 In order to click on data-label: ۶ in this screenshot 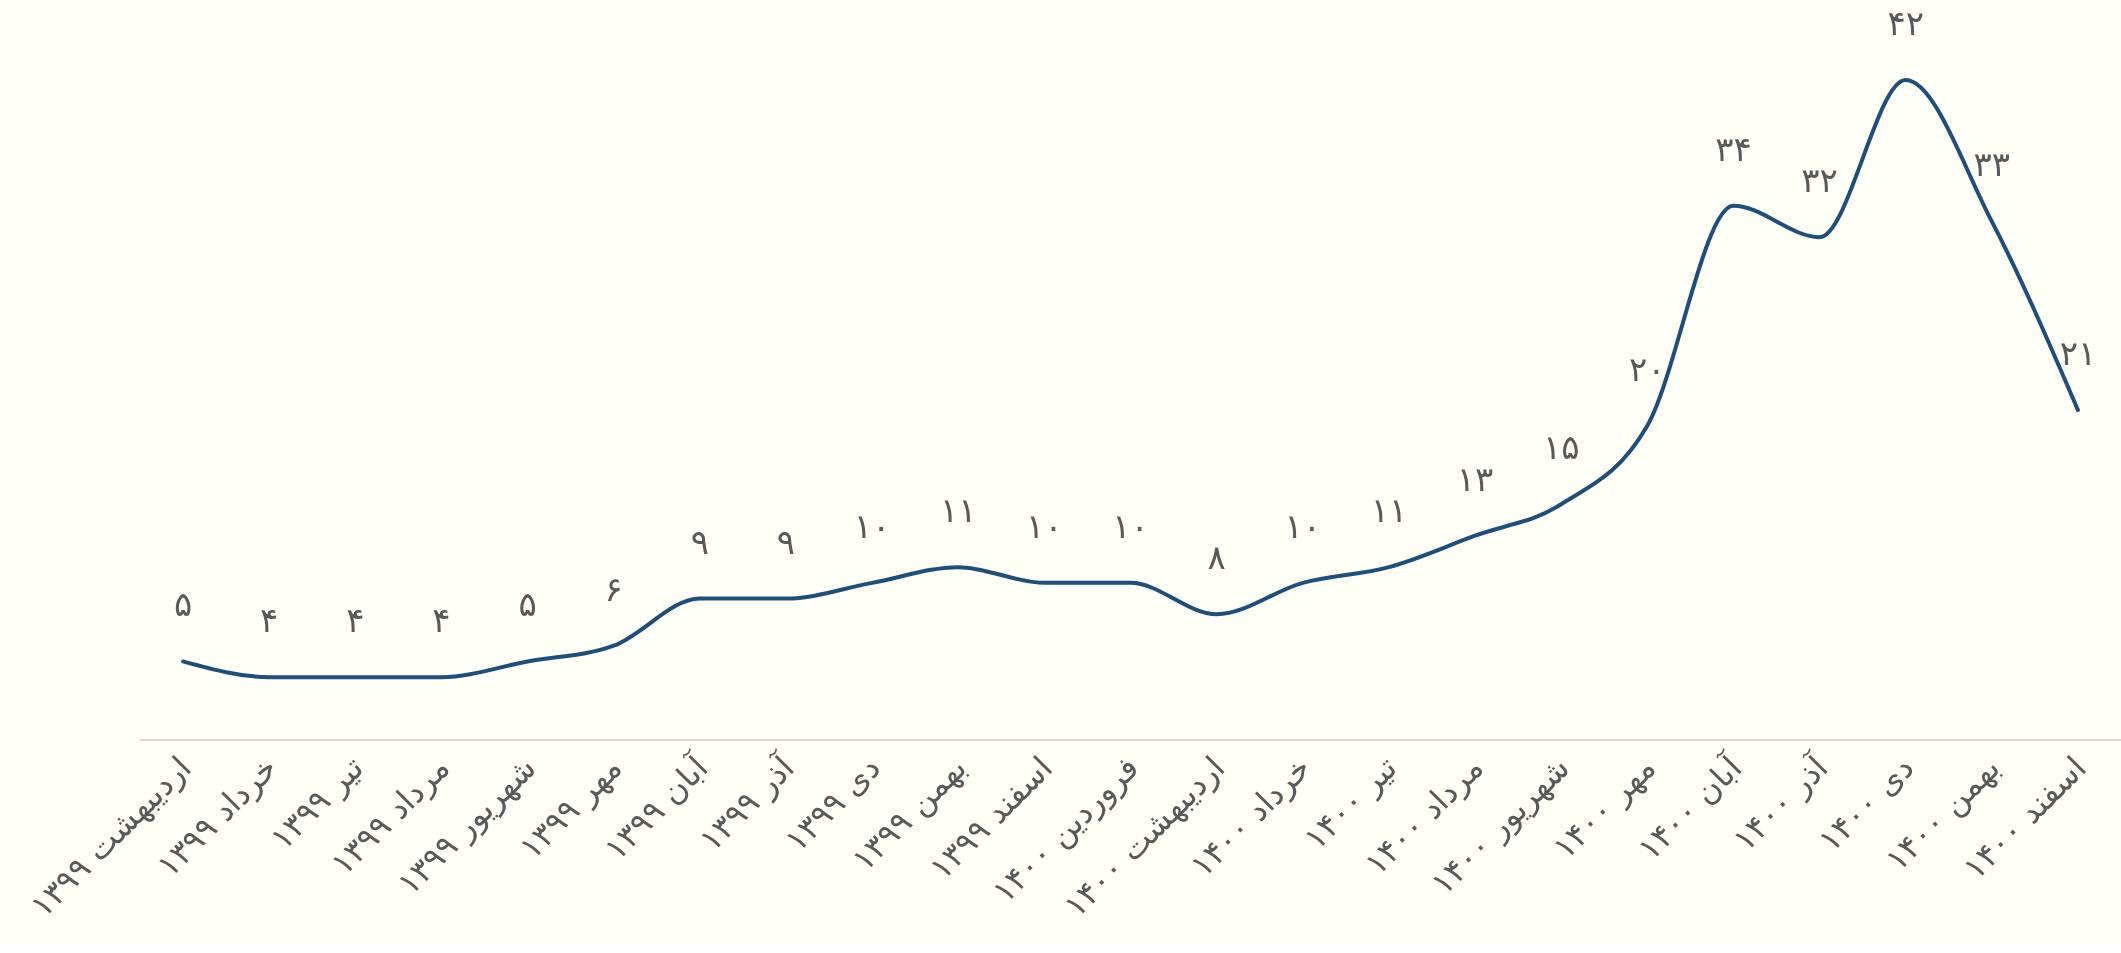, I will do `click(613, 588)`.